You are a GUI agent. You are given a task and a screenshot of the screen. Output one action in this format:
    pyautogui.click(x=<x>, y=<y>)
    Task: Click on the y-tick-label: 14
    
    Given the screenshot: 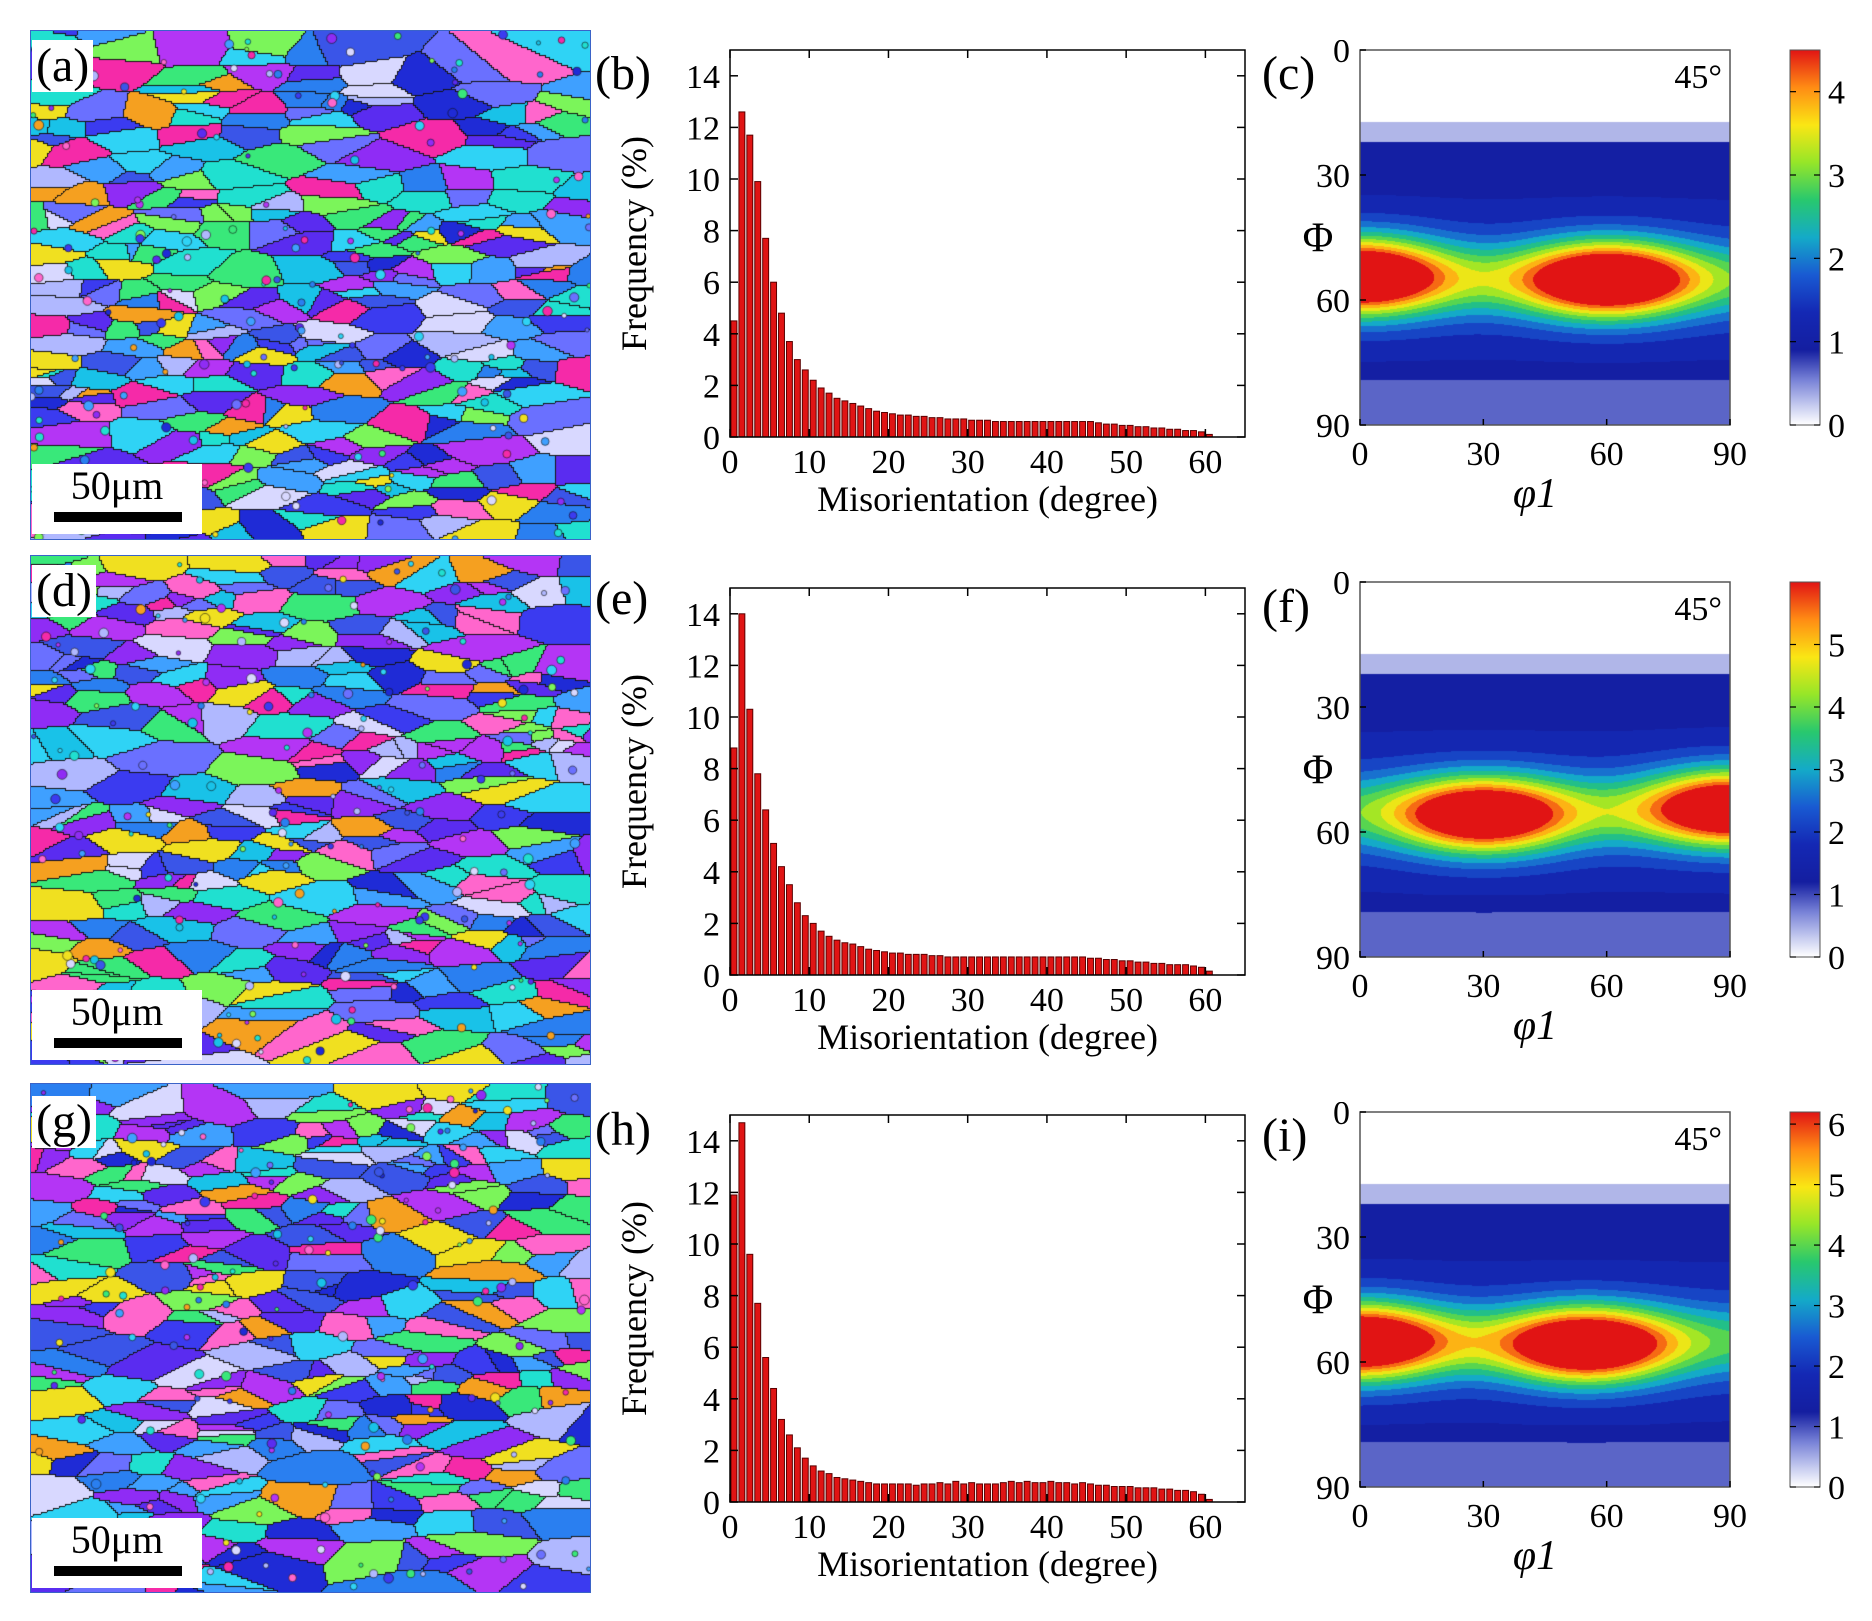 What is the action you would take?
    pyautogui.click(x=703, y=615)
    